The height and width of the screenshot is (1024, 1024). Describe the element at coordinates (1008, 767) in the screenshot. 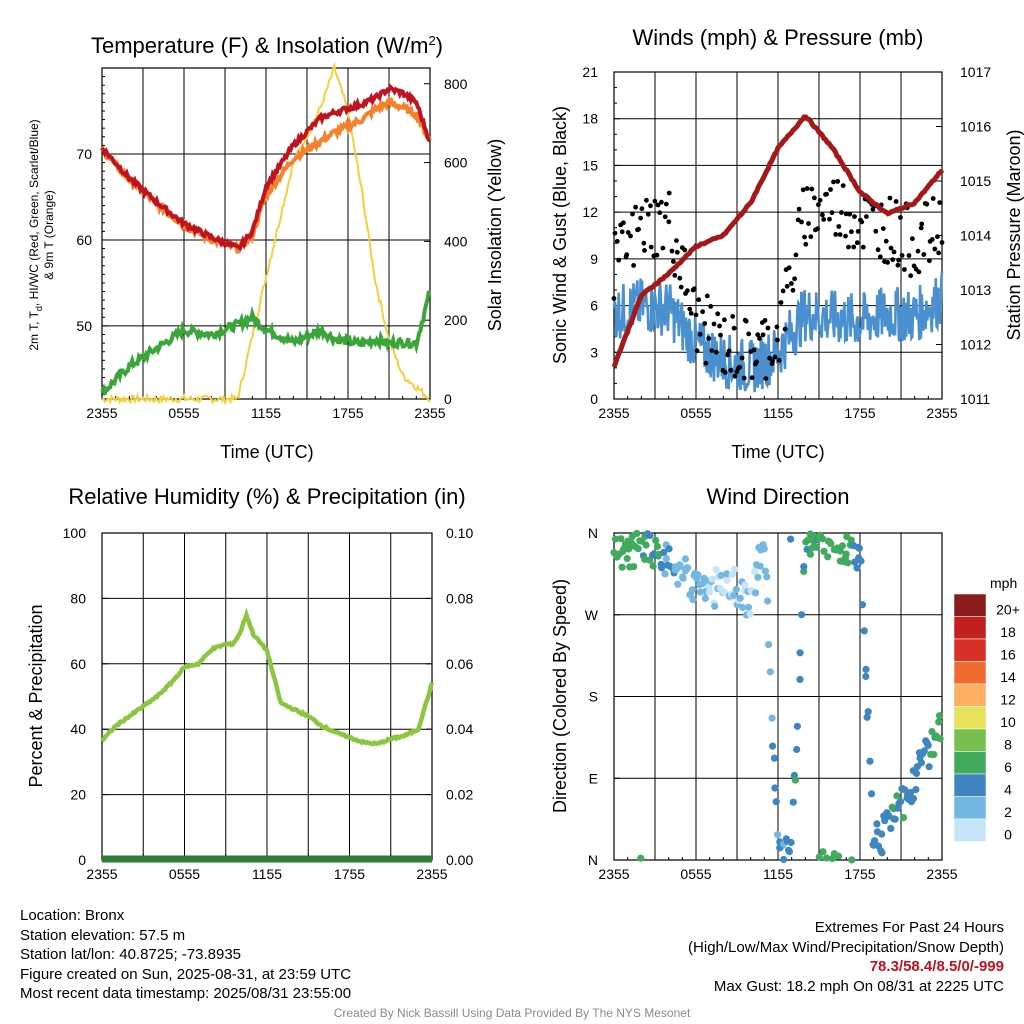

I see `legend-label: 6` at that location.